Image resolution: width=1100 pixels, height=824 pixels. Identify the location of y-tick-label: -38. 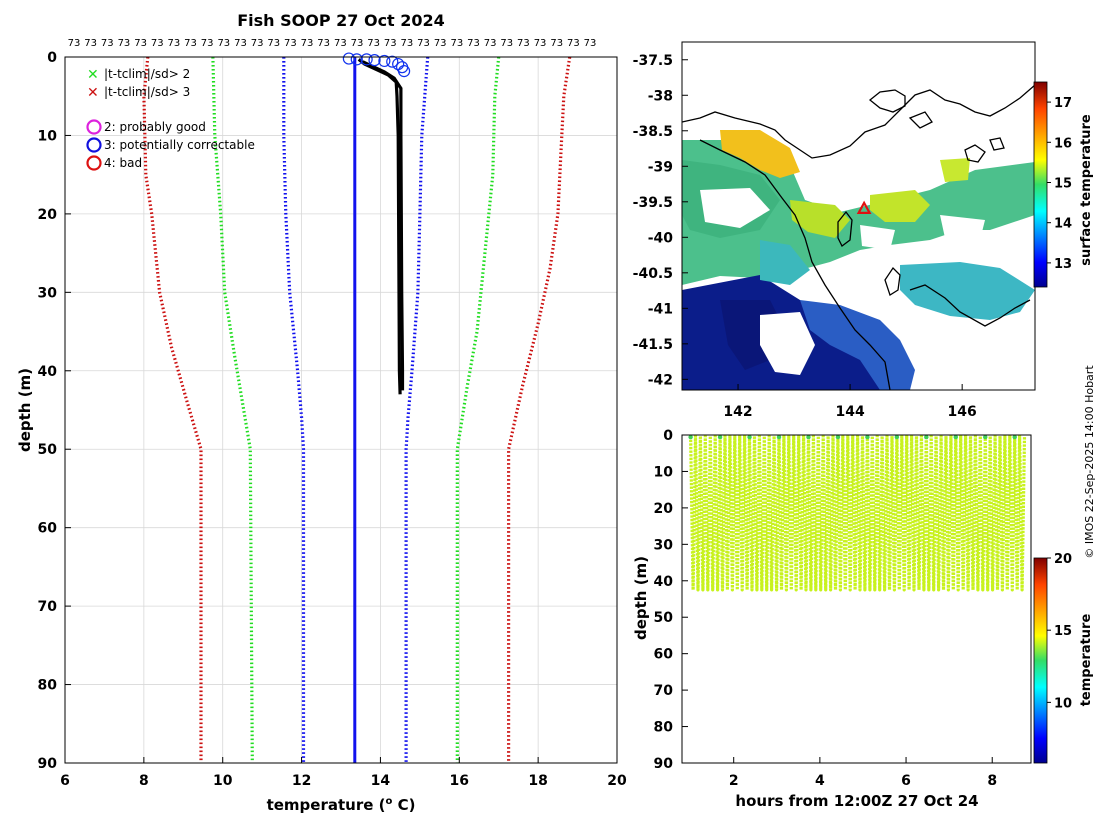
(660, 96).